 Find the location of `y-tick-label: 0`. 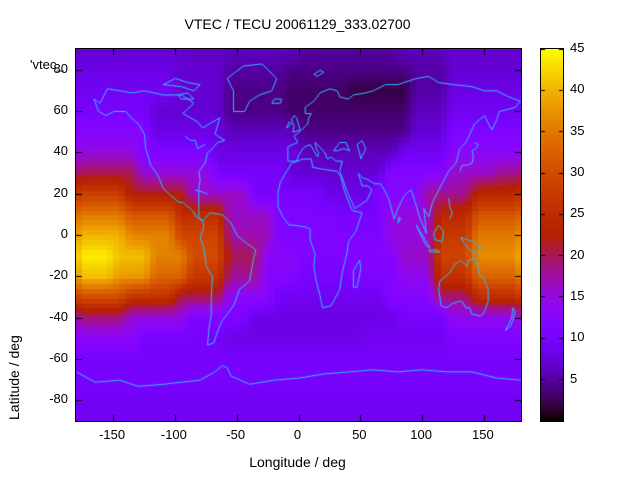

y-tick-label: 0 is located at coordinates (64, 233).